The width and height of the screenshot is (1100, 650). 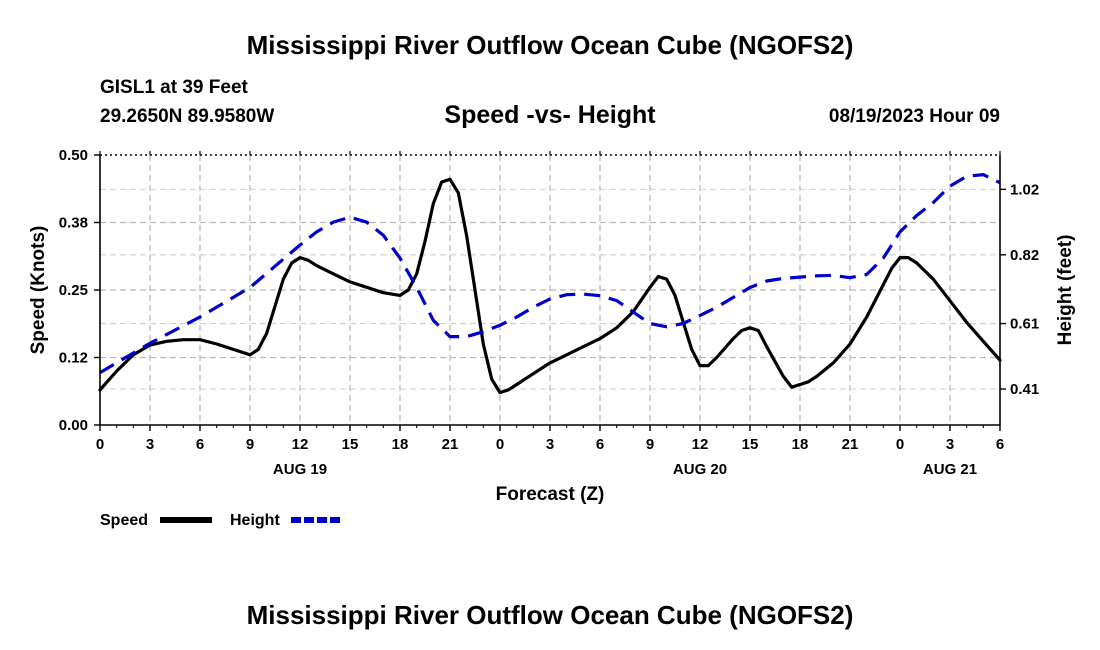 What do you see at coordinates (73, 358) in the screenshot?
I see `y-tick-label: 0.12` at bounding box center [73, 358].